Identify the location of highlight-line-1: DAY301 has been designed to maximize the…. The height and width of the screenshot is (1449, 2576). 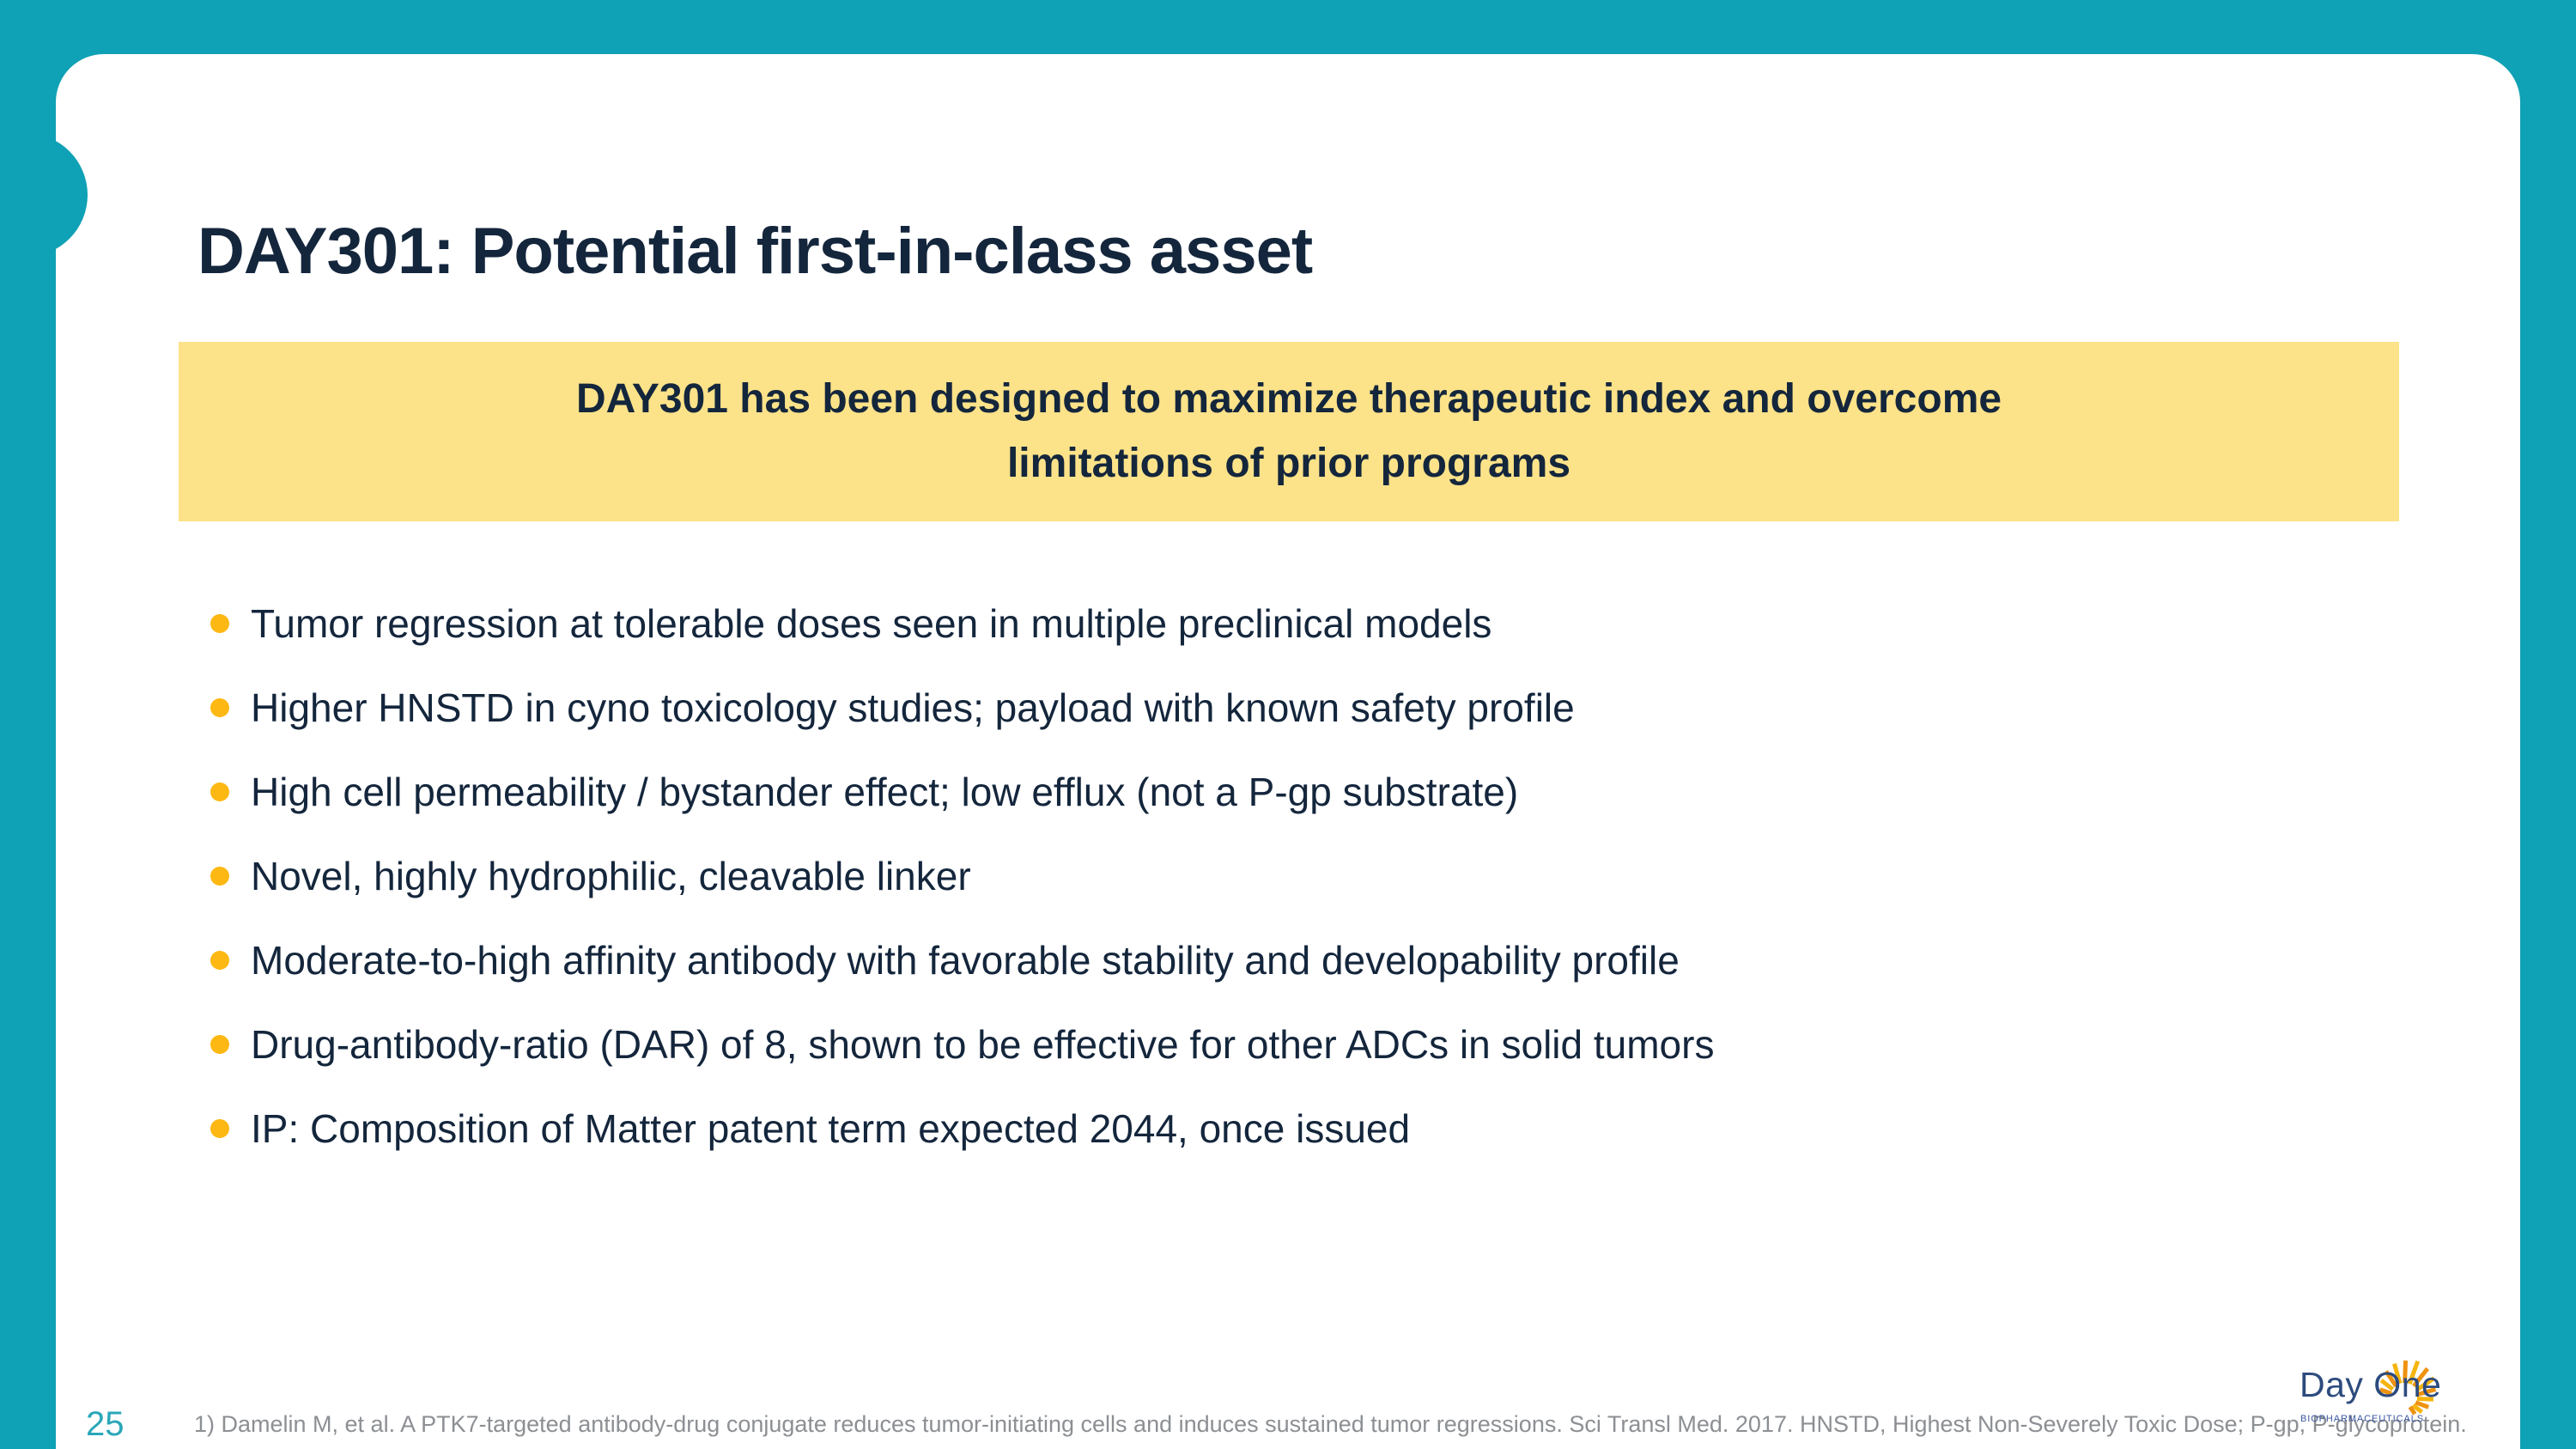
(1288, 399).